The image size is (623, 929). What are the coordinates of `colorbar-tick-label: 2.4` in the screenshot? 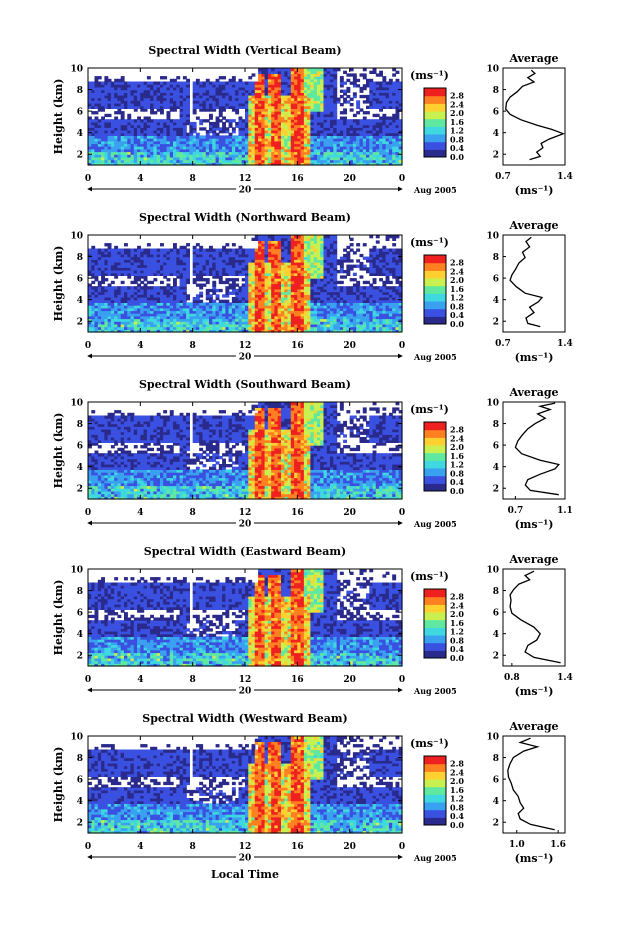 It's located at (457, 104).